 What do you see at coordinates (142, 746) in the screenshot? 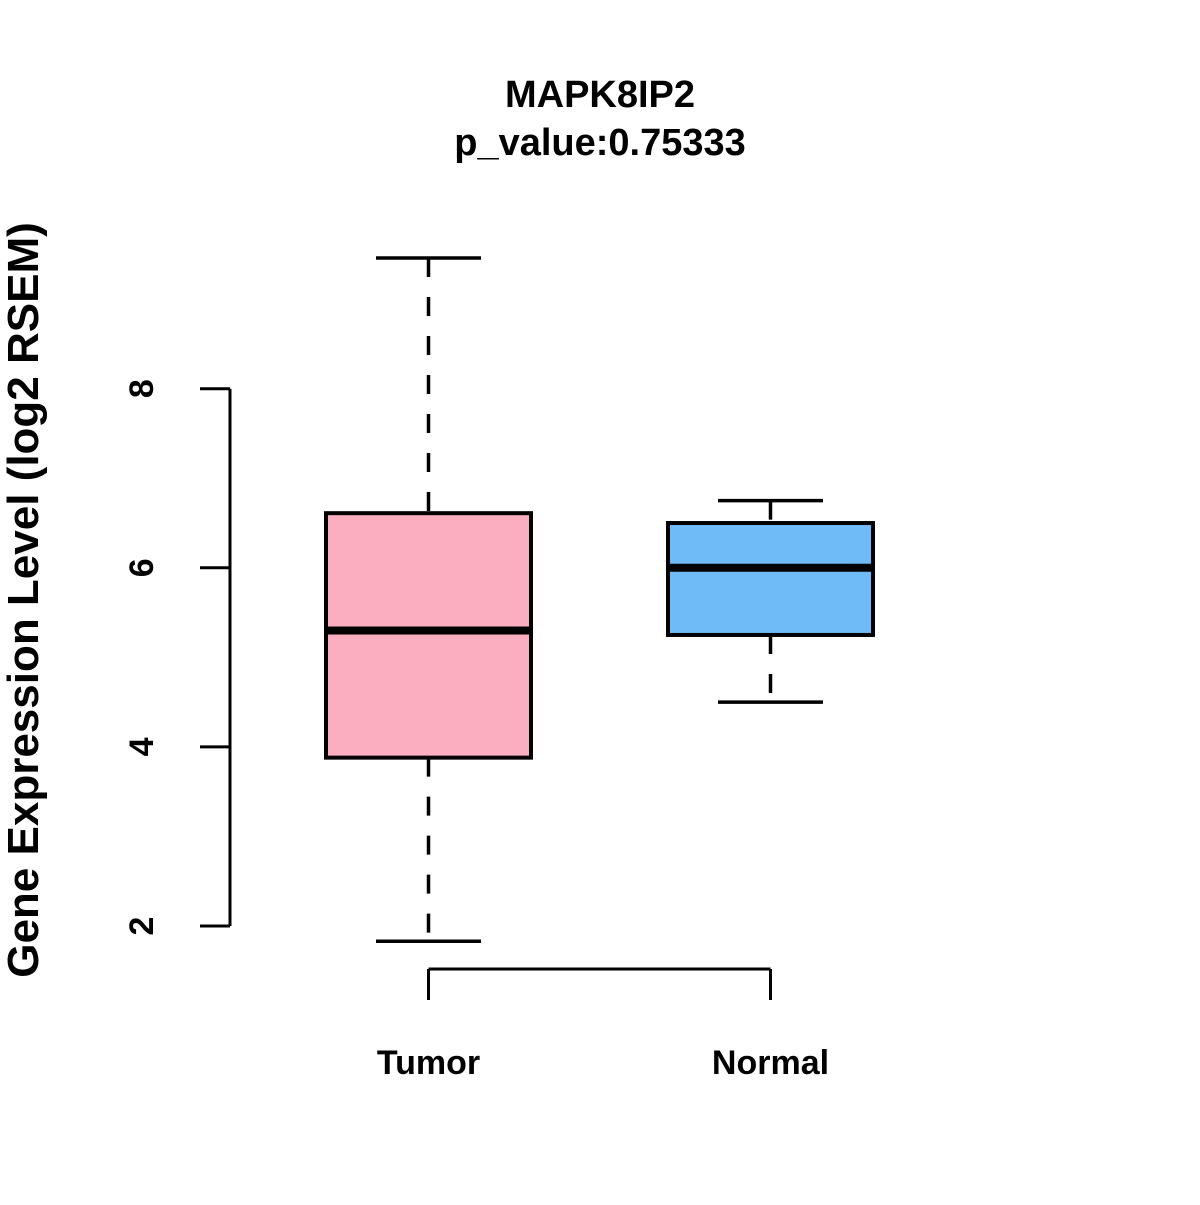
I see `y-tick-label-4: 4` at bounding box center [142, 746].